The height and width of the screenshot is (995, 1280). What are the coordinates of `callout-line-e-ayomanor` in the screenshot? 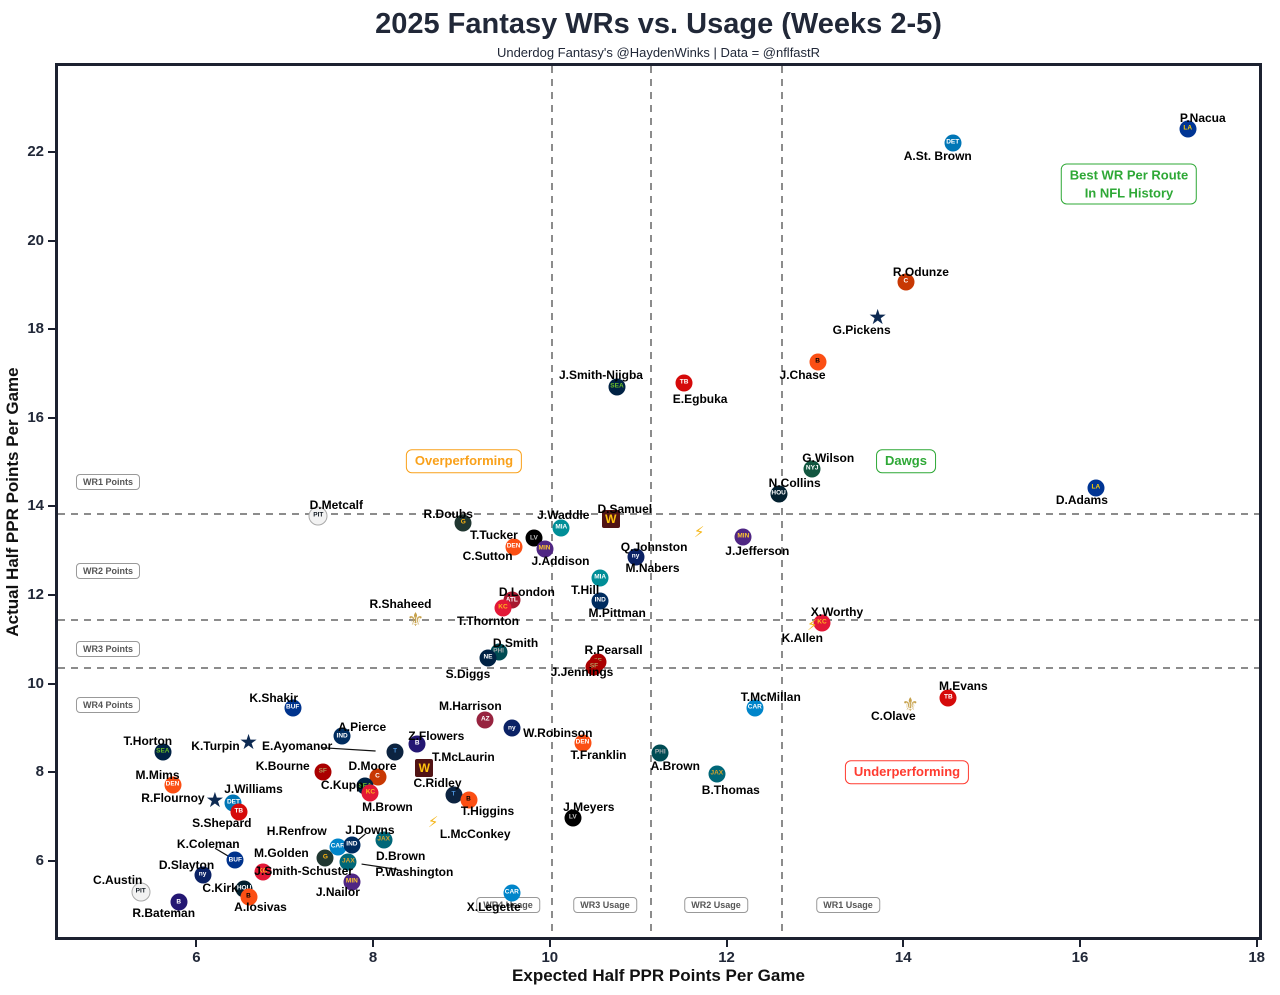 It's located at (348, 749).